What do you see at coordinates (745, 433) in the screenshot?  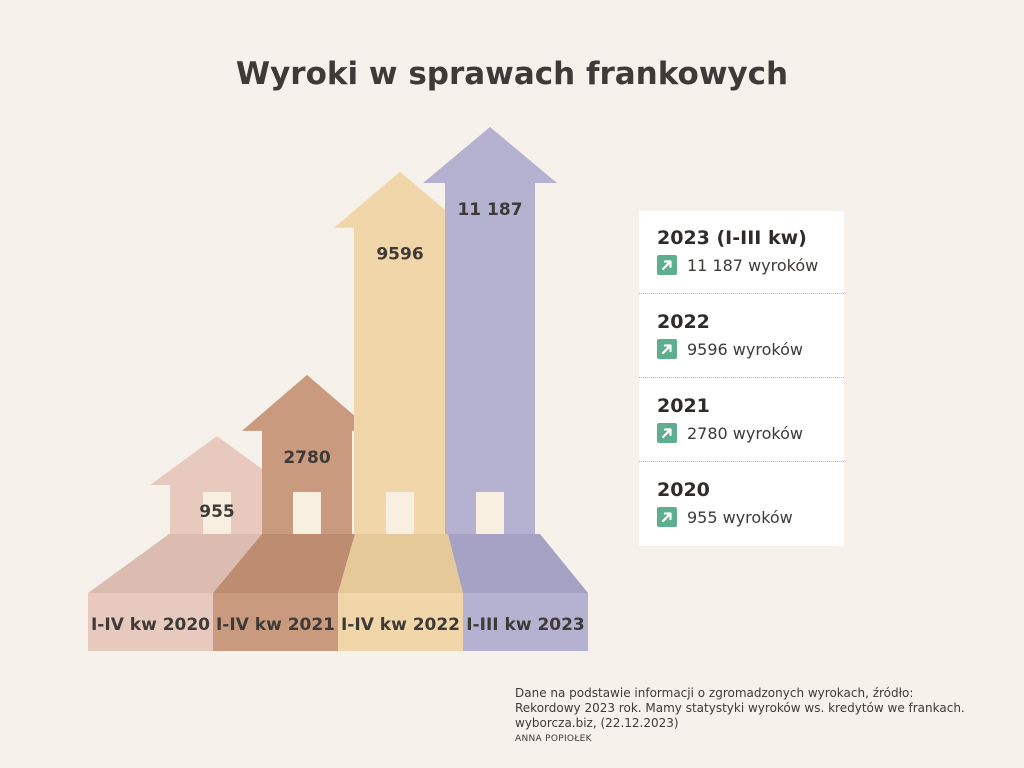 I see `legend-text: 2780 wyroków` at bounding box center [745, 433].